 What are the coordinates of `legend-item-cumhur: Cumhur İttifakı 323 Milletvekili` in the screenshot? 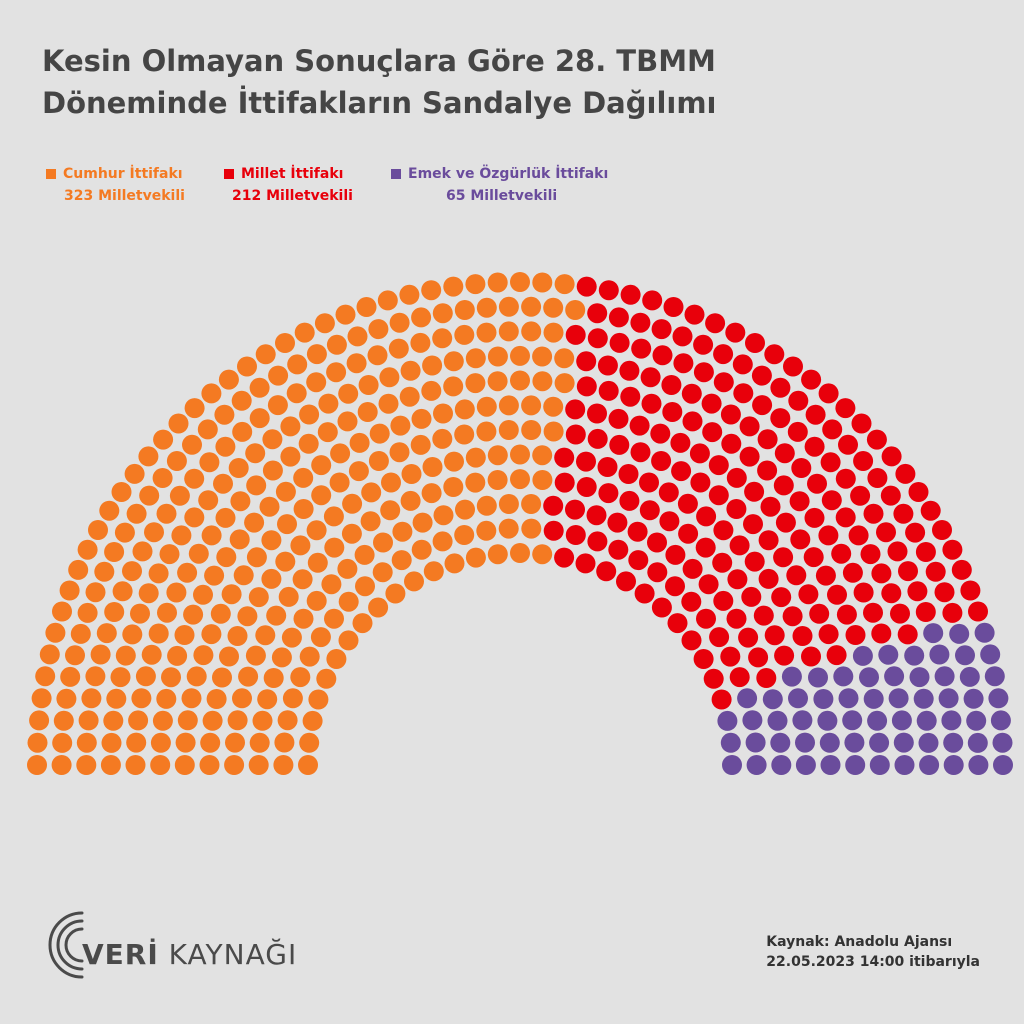 It's located at (115, 185).